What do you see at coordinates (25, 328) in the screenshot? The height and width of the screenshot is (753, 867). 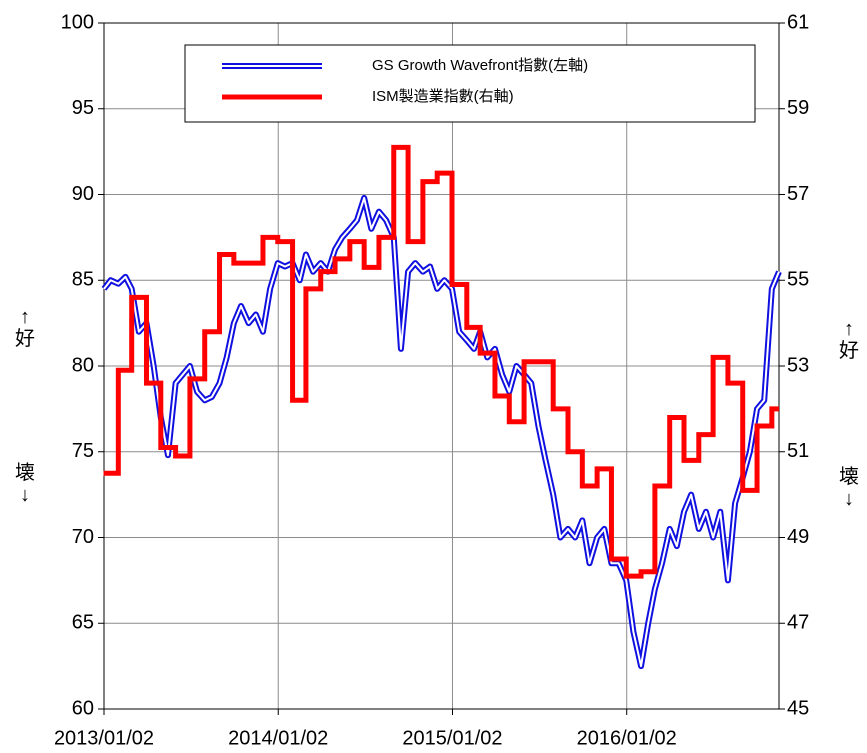 I see `left-annotation-up: ↑好` at bounding box center [25, 328].